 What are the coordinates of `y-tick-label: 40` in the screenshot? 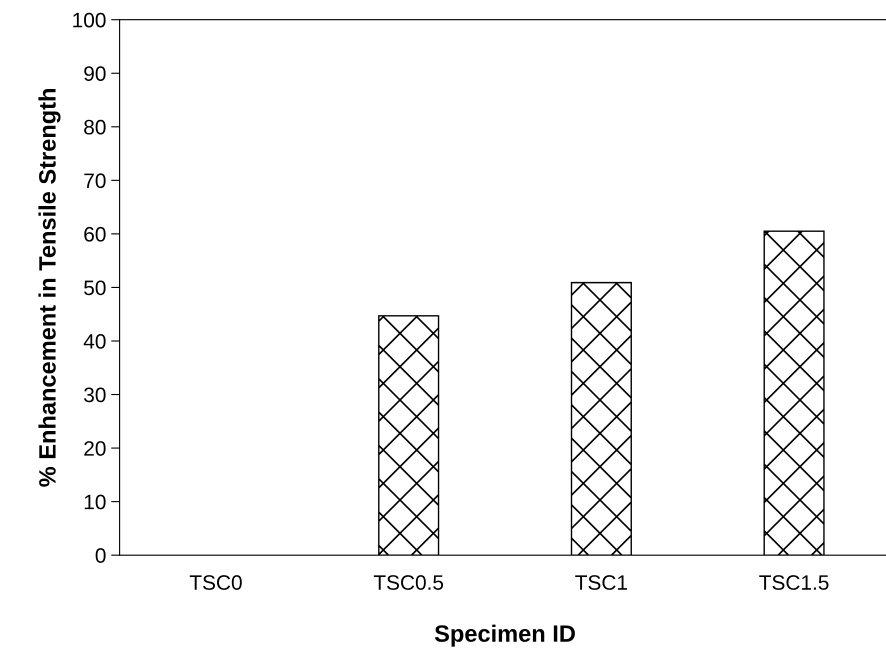 It's located at (95, 341).